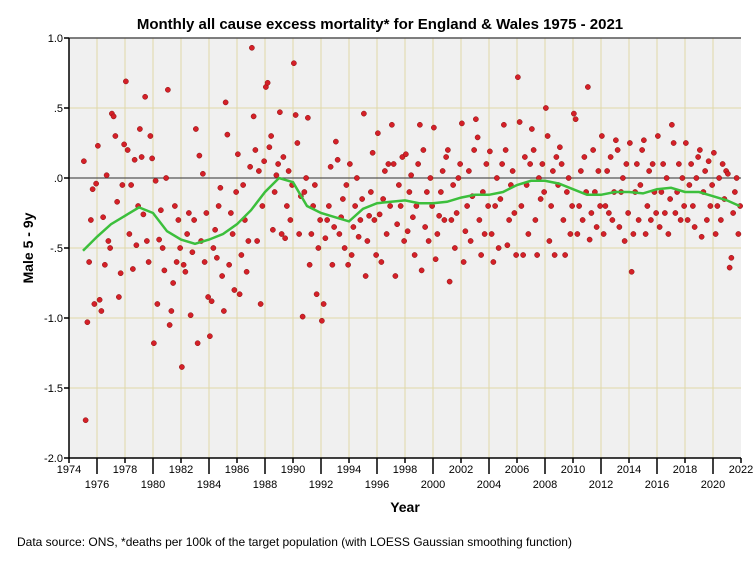 The width and height of the screenshot is (754, 564). What do you see at coordinates (181, 470) in the screenshot?
I see `x-tick-label: 1982` at bounding box center [181, 470].